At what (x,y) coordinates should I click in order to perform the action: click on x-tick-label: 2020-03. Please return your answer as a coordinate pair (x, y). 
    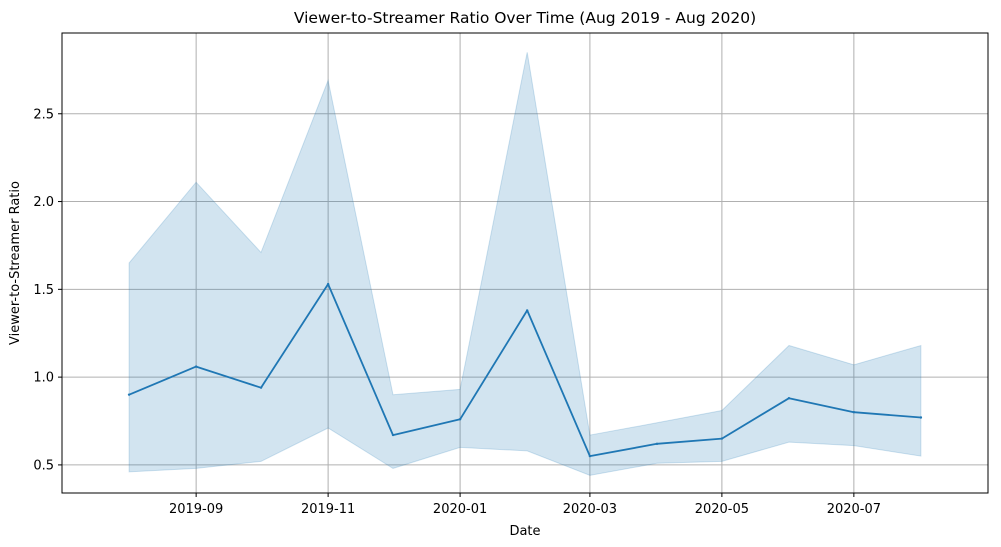
    Looking at the image, I should click on (590, 509).